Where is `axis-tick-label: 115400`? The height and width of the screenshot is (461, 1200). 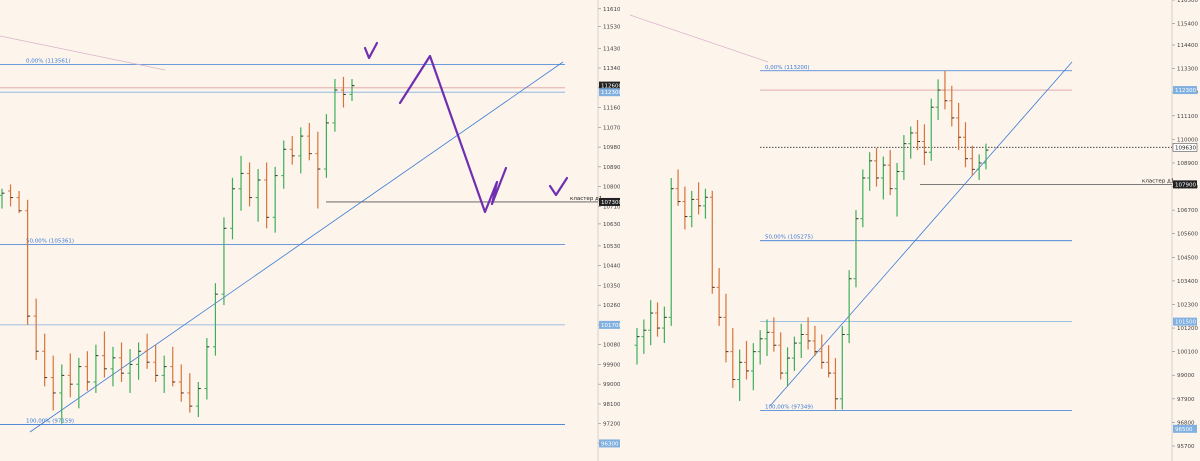 axis-tick-label: 115400 is located at coordinates (1187, 25).